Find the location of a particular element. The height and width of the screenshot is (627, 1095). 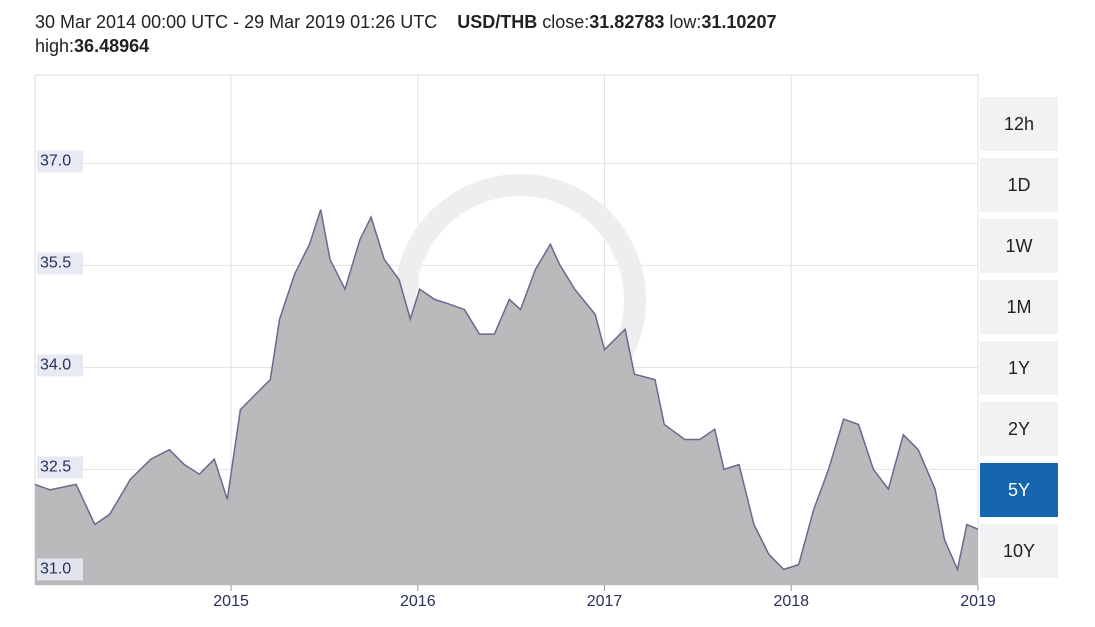

y-tick-label: 34.0 is located at coordinates (55, 365).